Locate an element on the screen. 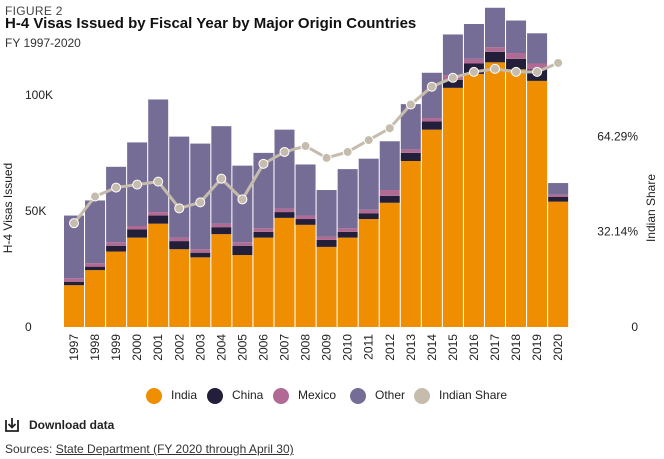 The image size is (664, 459). x-tick-label: 2000 is located at coordinates (137, 347).